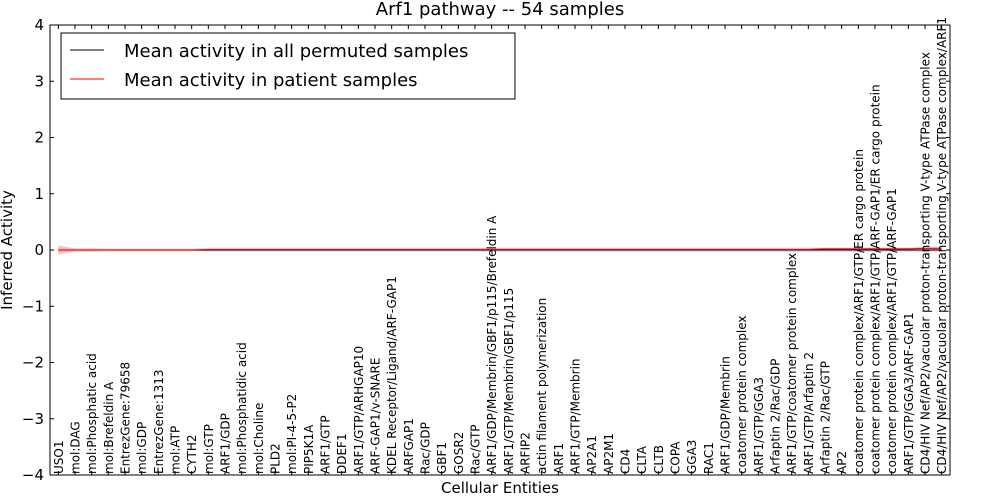 The height and width of the screenshot is (500, 1000). I want to click on x-tick-label: ARF1/GTP/GGA3/ARF-GAP1, so click(909, 393).